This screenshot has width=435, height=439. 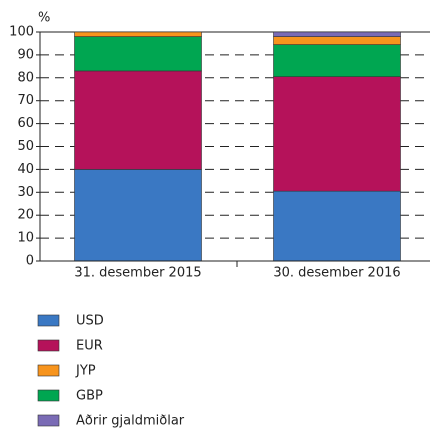 What do you see at coordinates (30, 261) in the screenshot?
I see `y-tick-label: 0` at bounding box center [30, 261].